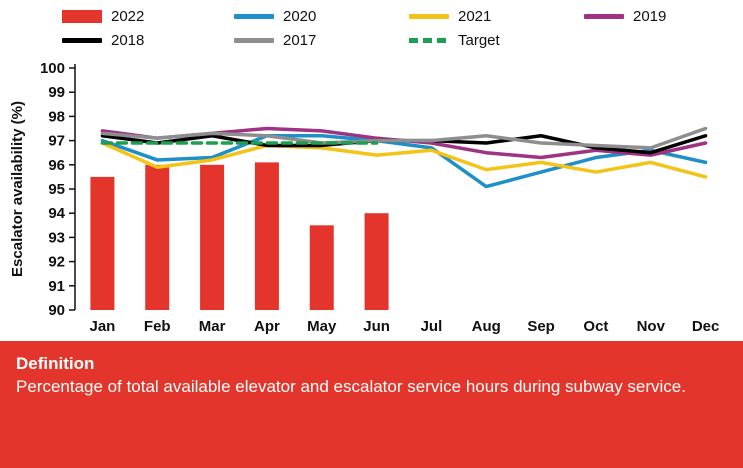  Describe the element at coordinates (376, 261) in the screenshot. I see `bar-2022-jun` at that location.